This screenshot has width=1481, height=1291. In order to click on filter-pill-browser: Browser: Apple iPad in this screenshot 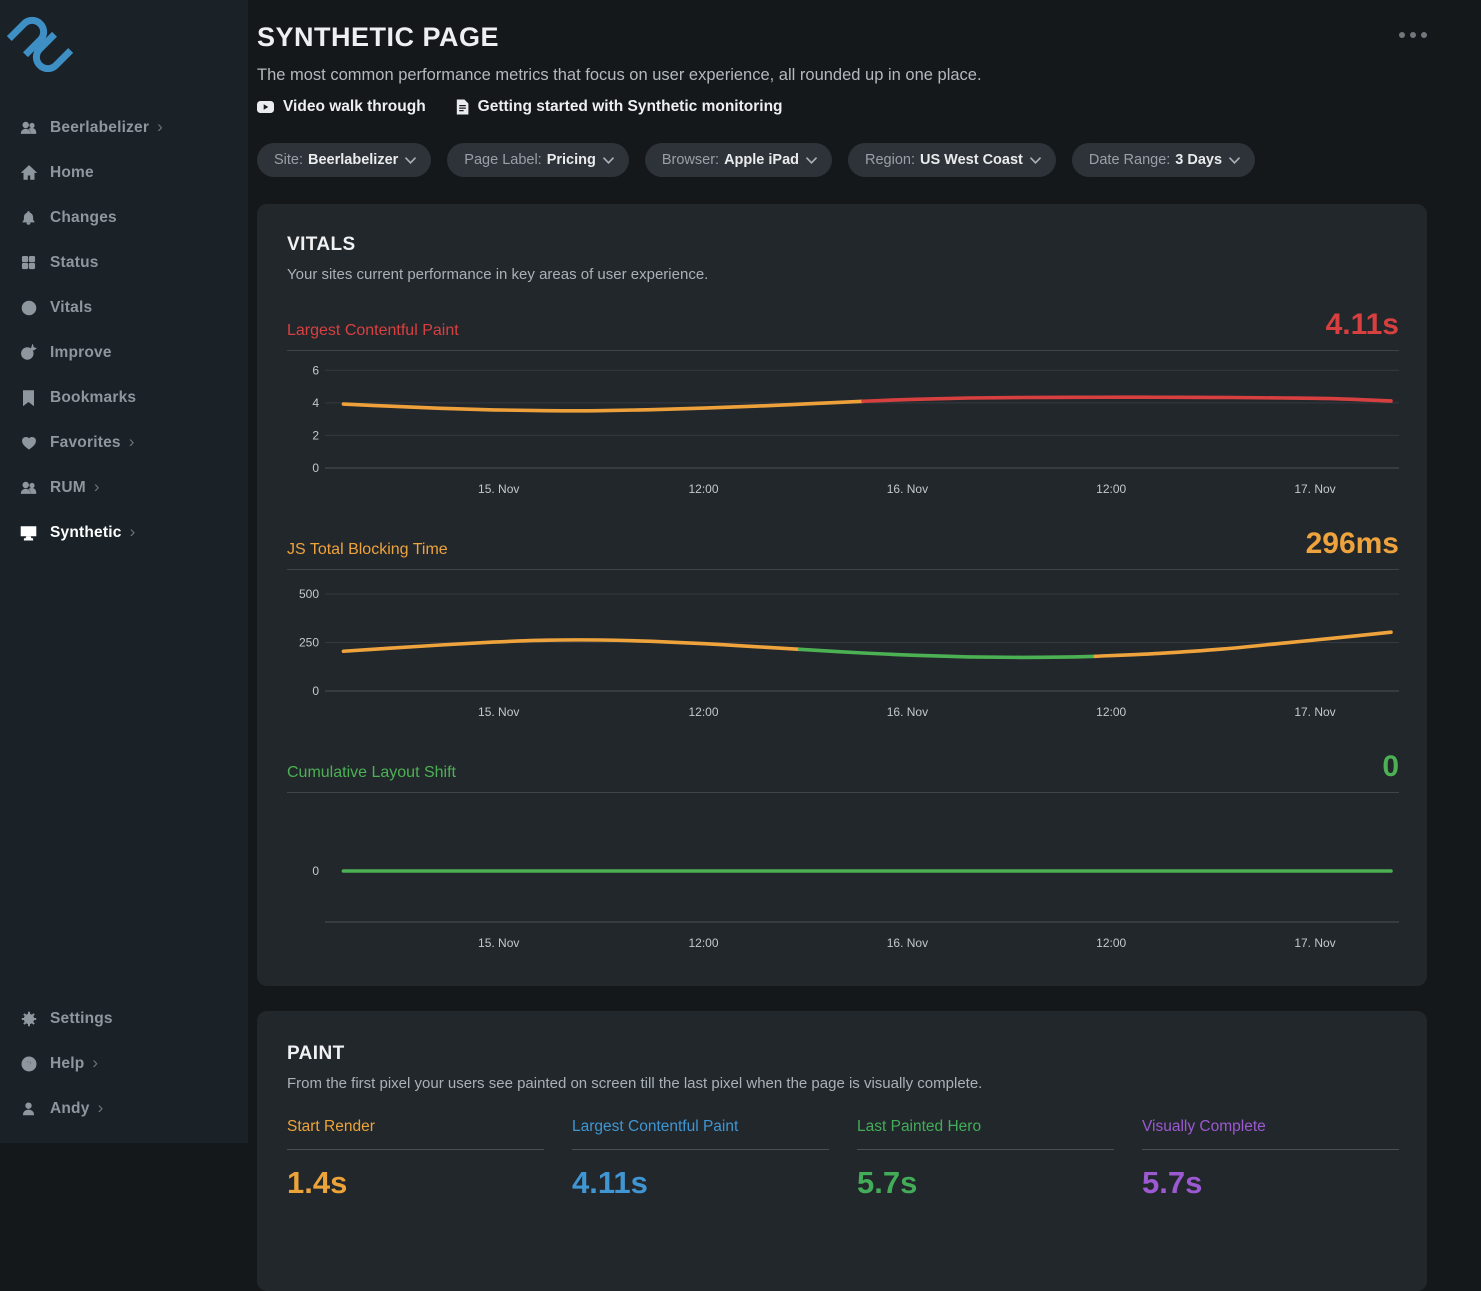, I will do `click(738, 160)`.